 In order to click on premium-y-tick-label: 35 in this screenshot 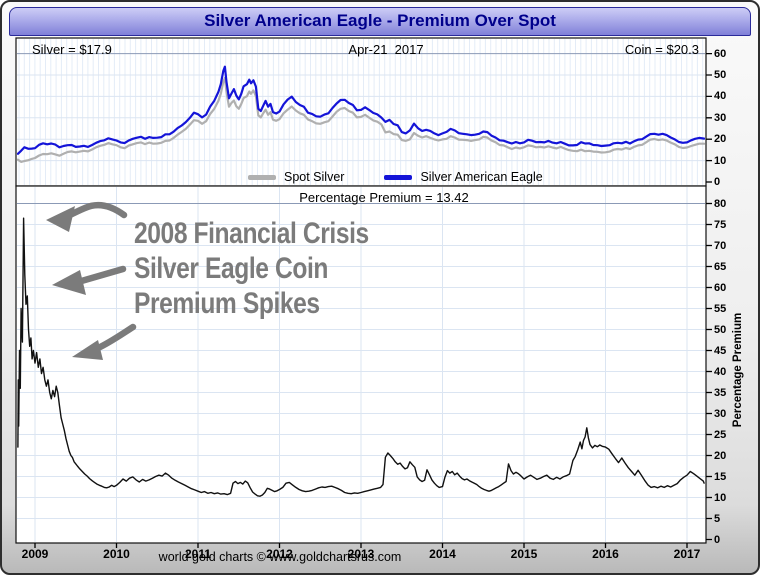, I will do `click(720, 392)`.